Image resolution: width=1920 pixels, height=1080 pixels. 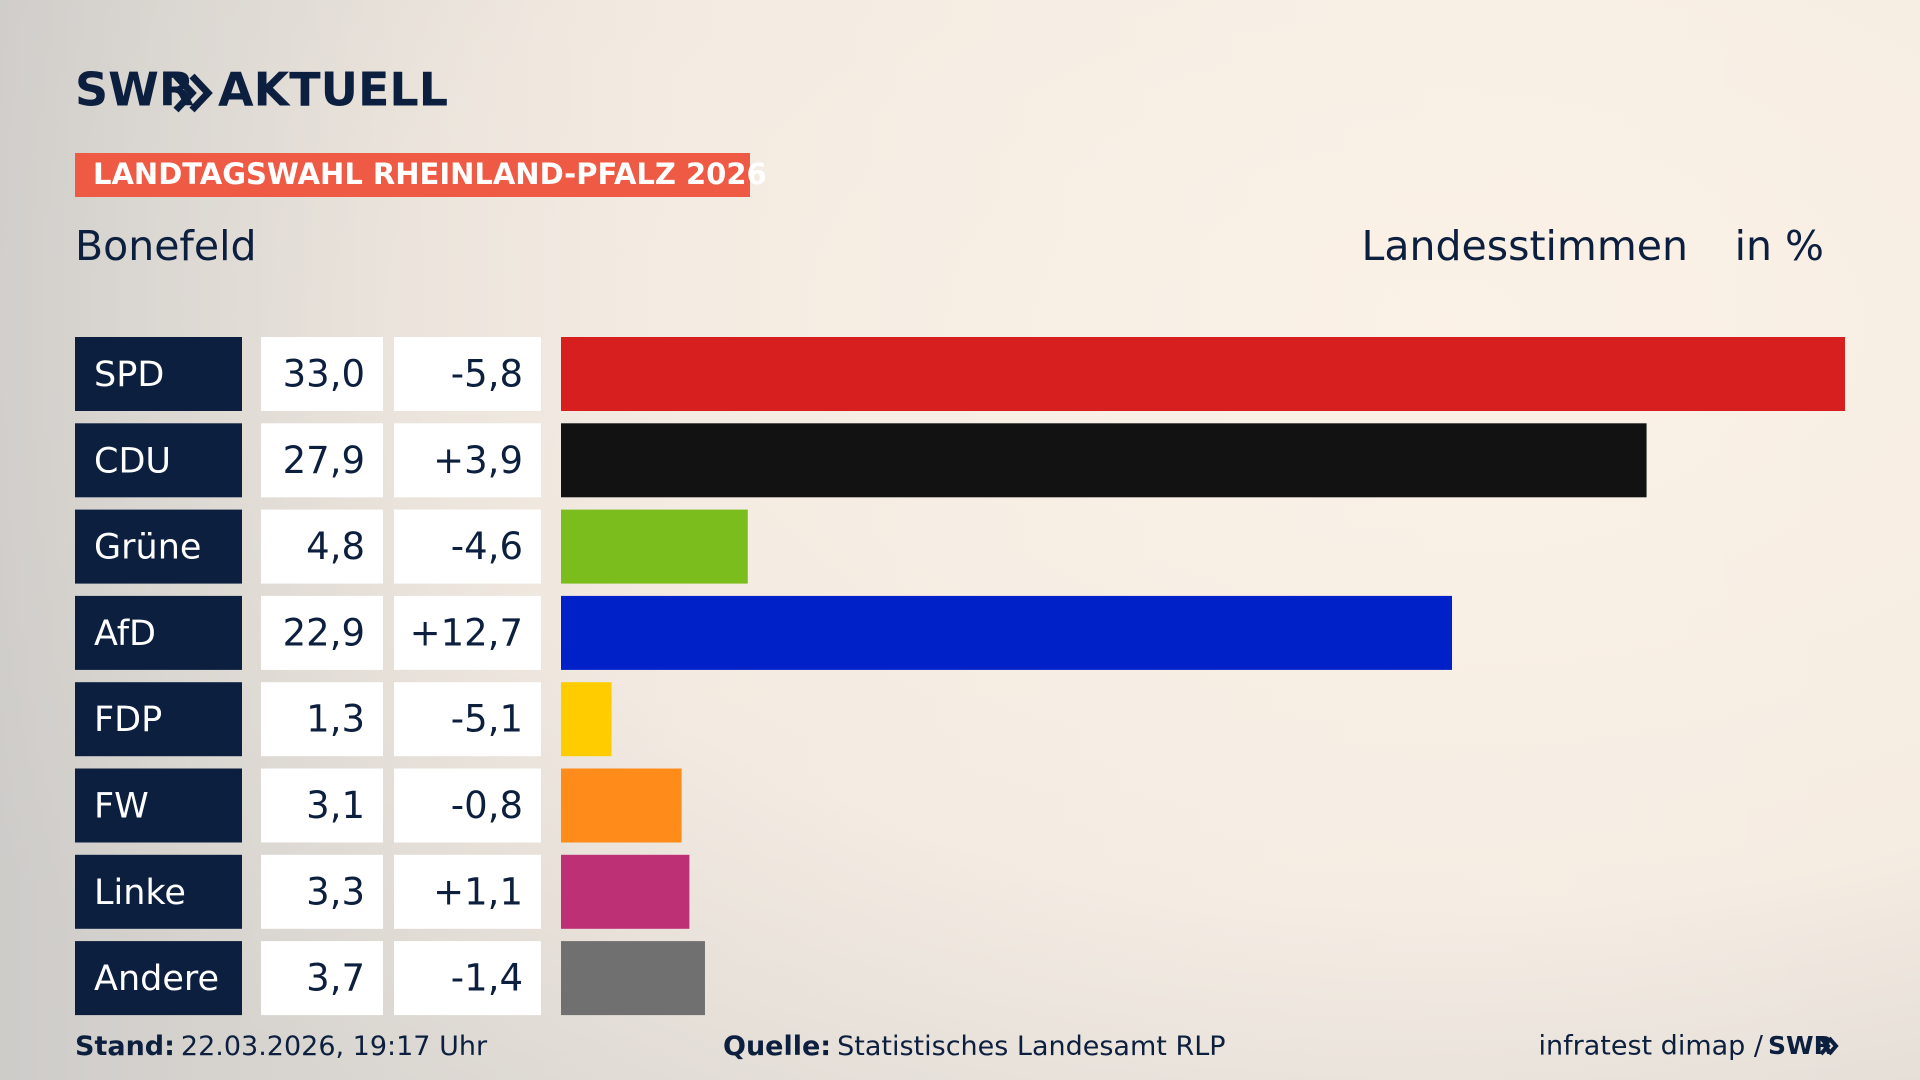 What do you see at coordinates (335, 719) in the screenshot?
I see `value-label: 1,3` at bounding box center [335, 719].